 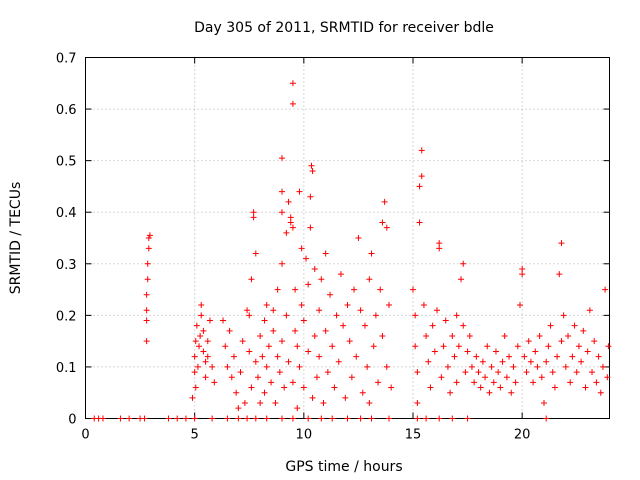 What do you see at coordinates (66, 316) in the screenshot?
I see `y-tick-label: 0.2` at bounding box center [66, 316].